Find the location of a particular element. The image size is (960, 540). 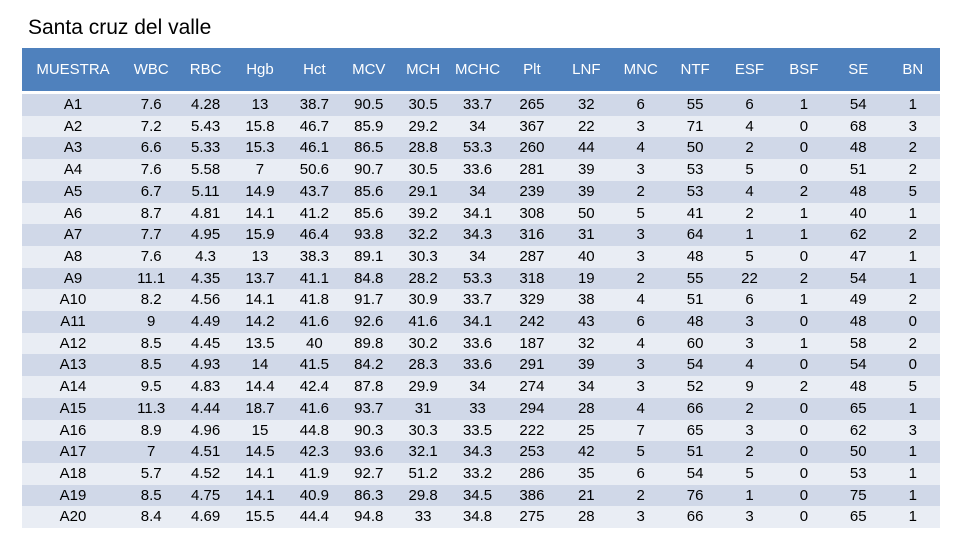

table-cell-mch: 29.8 is located at coordinates (423, 495).